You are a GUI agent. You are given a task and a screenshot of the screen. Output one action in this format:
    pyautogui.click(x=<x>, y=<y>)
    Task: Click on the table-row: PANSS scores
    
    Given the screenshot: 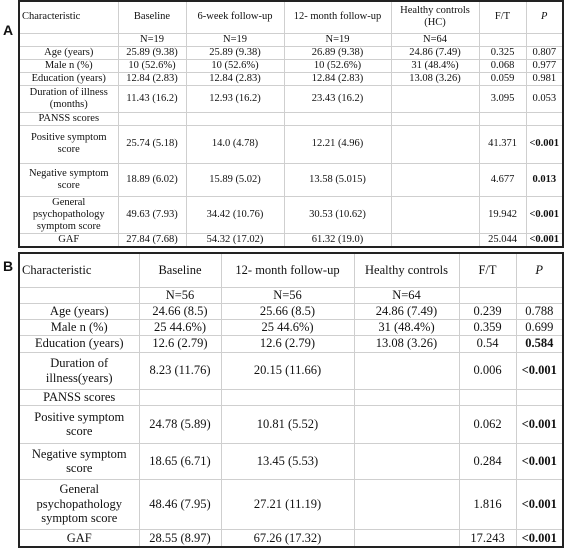 What is the action you would take?
    pyautogui.click(x=291, y=118)
    